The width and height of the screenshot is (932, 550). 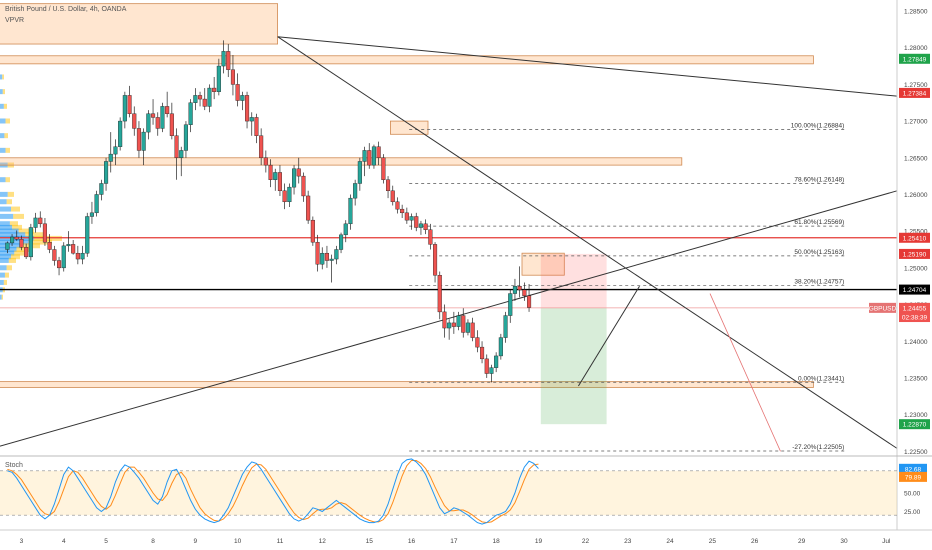 I want to click on time-tick-label: 24, so click(x=670, y=541).